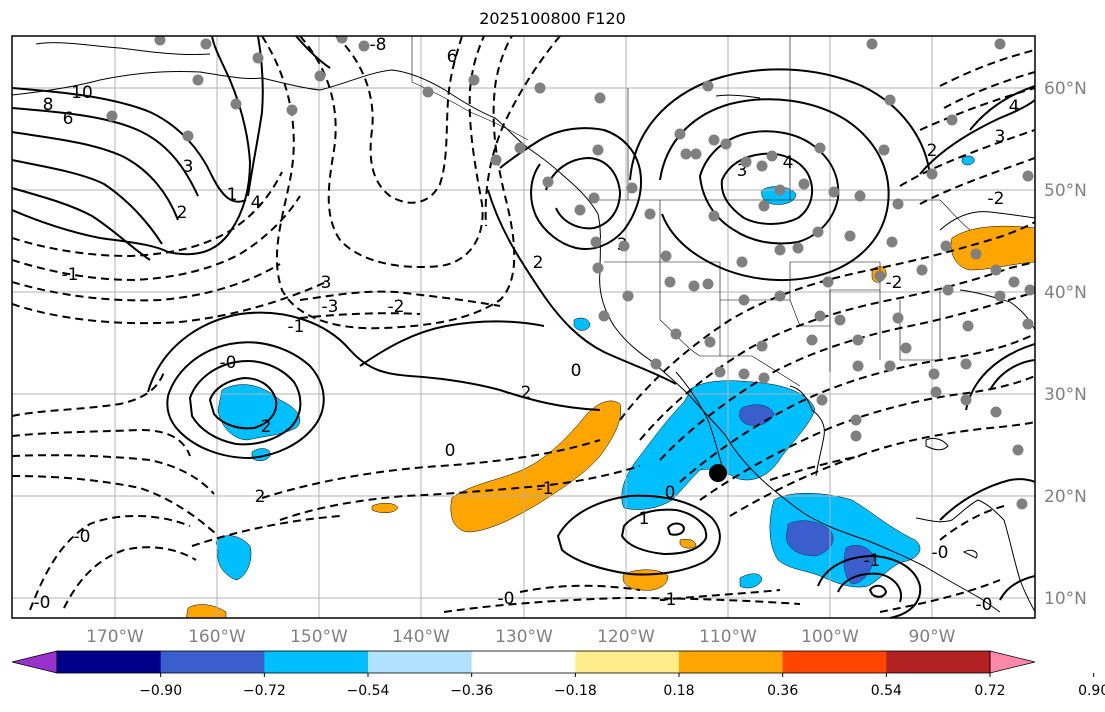  What do you see at coordinates (217, 637) in the screenshot?
I see `longitude-label: 160°W` at bounding box center [217, 637].